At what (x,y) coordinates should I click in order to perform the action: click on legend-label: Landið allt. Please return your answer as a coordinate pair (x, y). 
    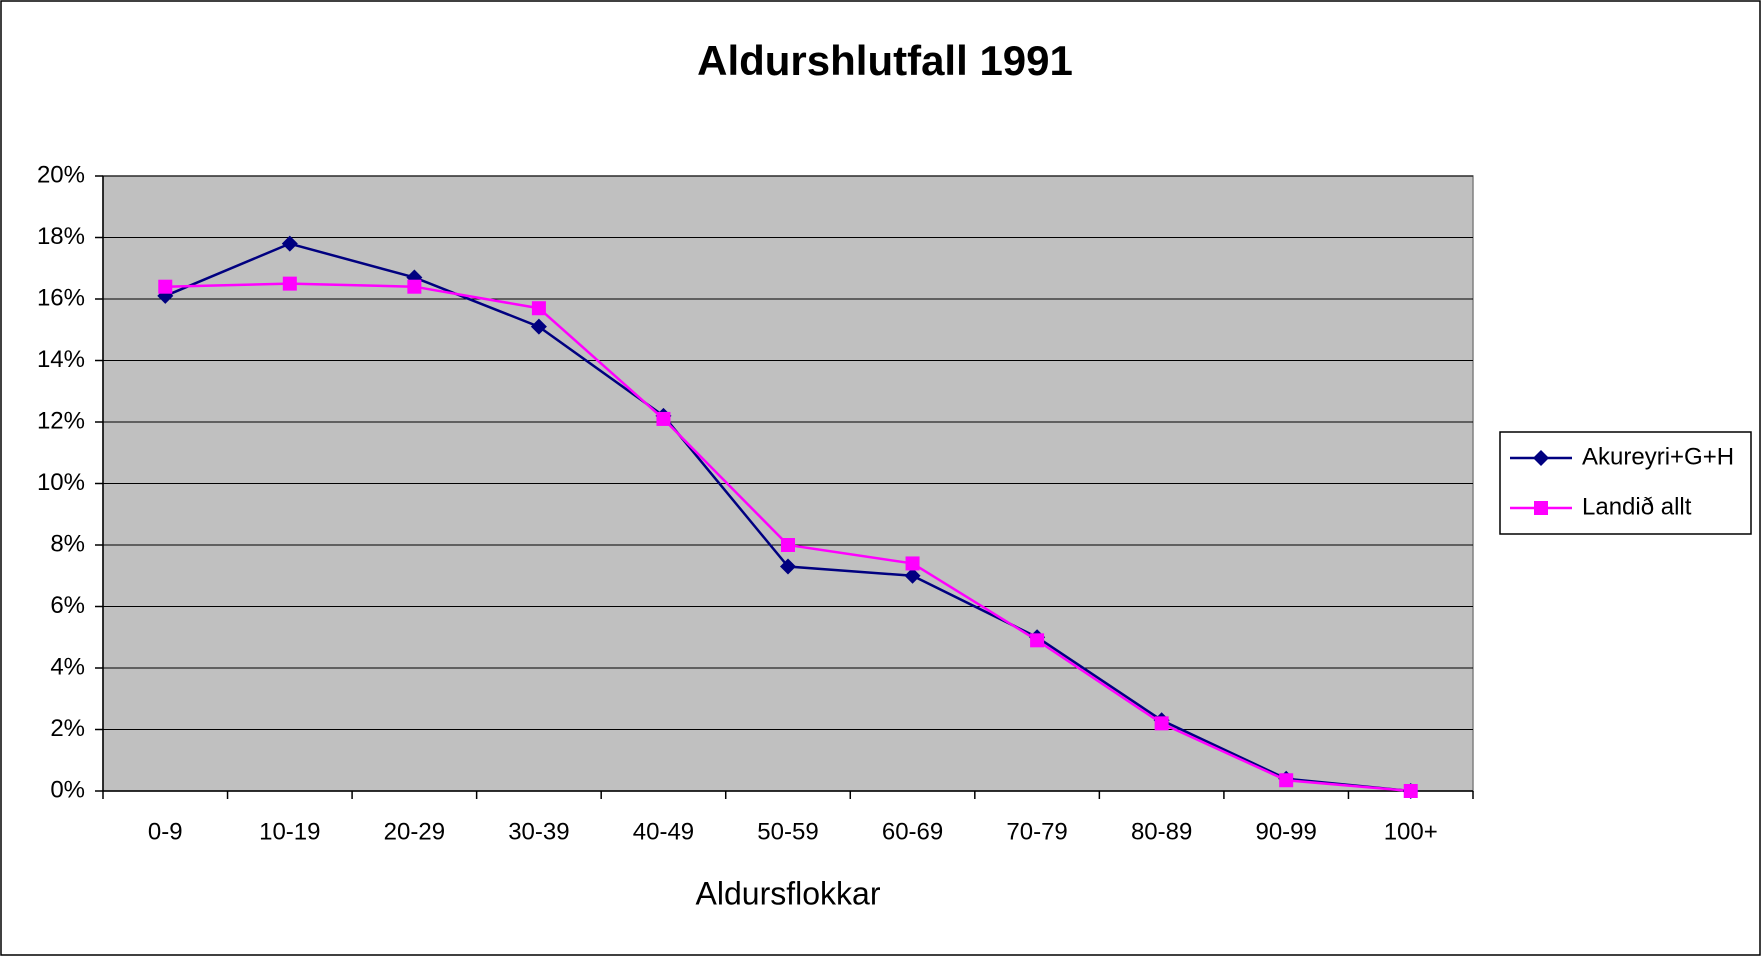
    Looking at the image, I should click on (1637, 506).